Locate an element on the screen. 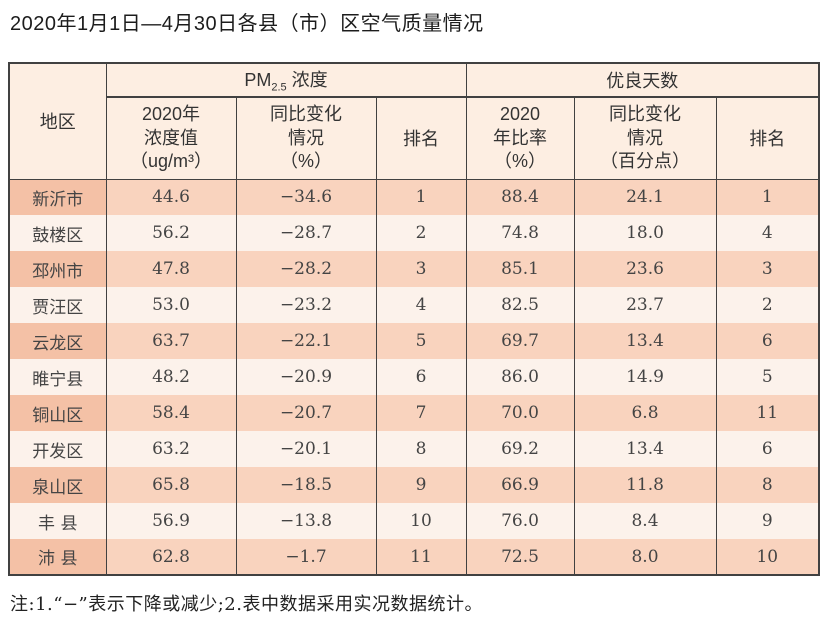 This screenshot has width=825, height=620. pm-rank-cell: 8 is located at coordinates (421, 449).